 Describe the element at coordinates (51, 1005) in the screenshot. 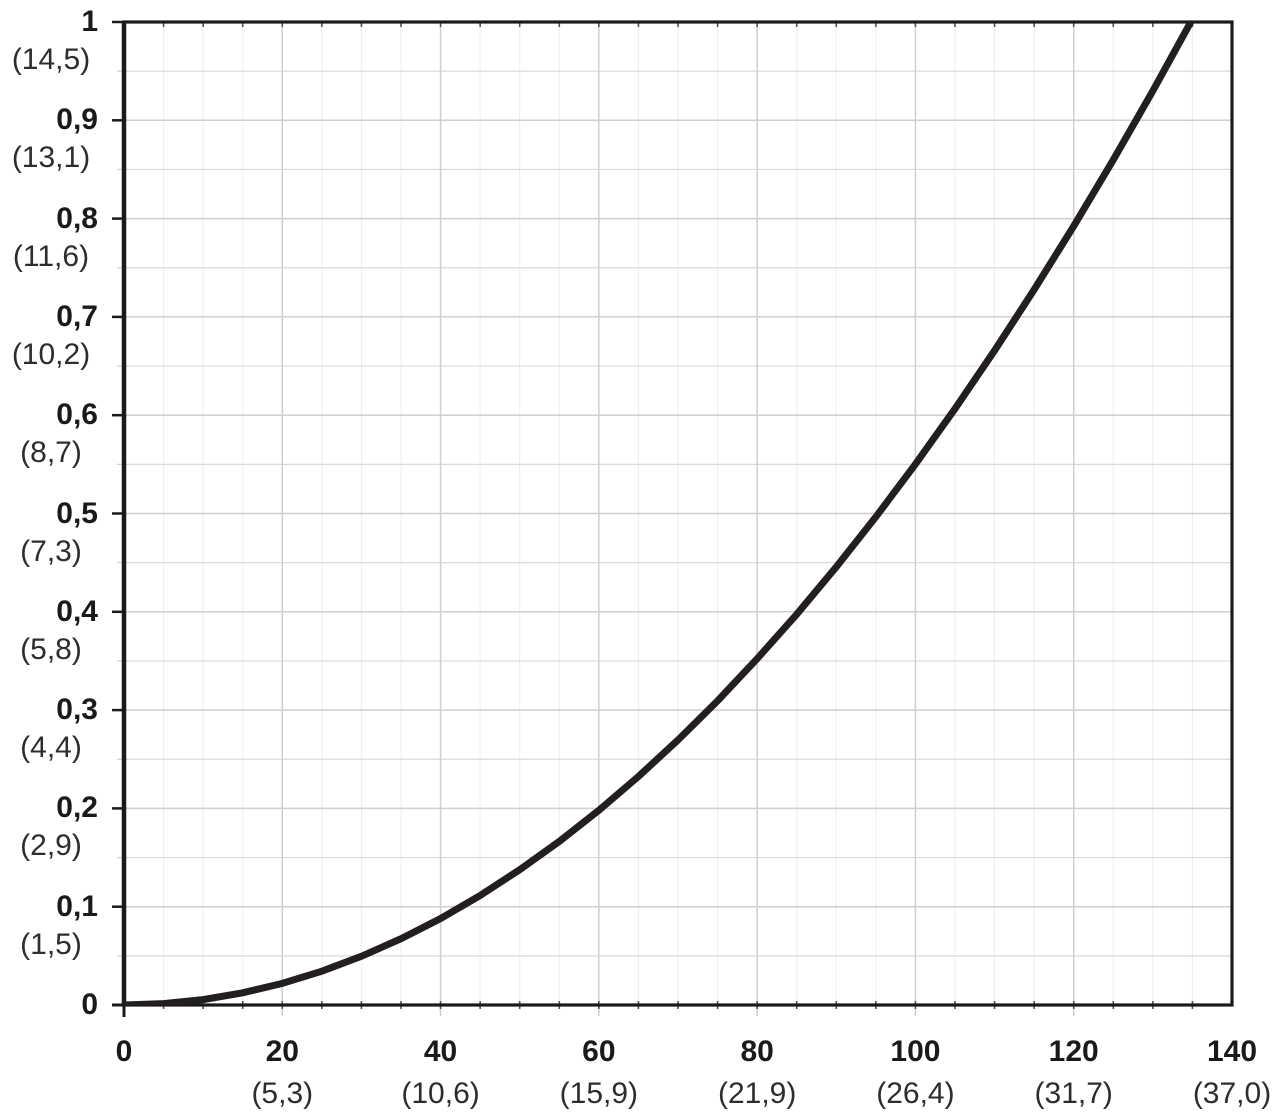

I see `y-tick-label: 0` at that location.